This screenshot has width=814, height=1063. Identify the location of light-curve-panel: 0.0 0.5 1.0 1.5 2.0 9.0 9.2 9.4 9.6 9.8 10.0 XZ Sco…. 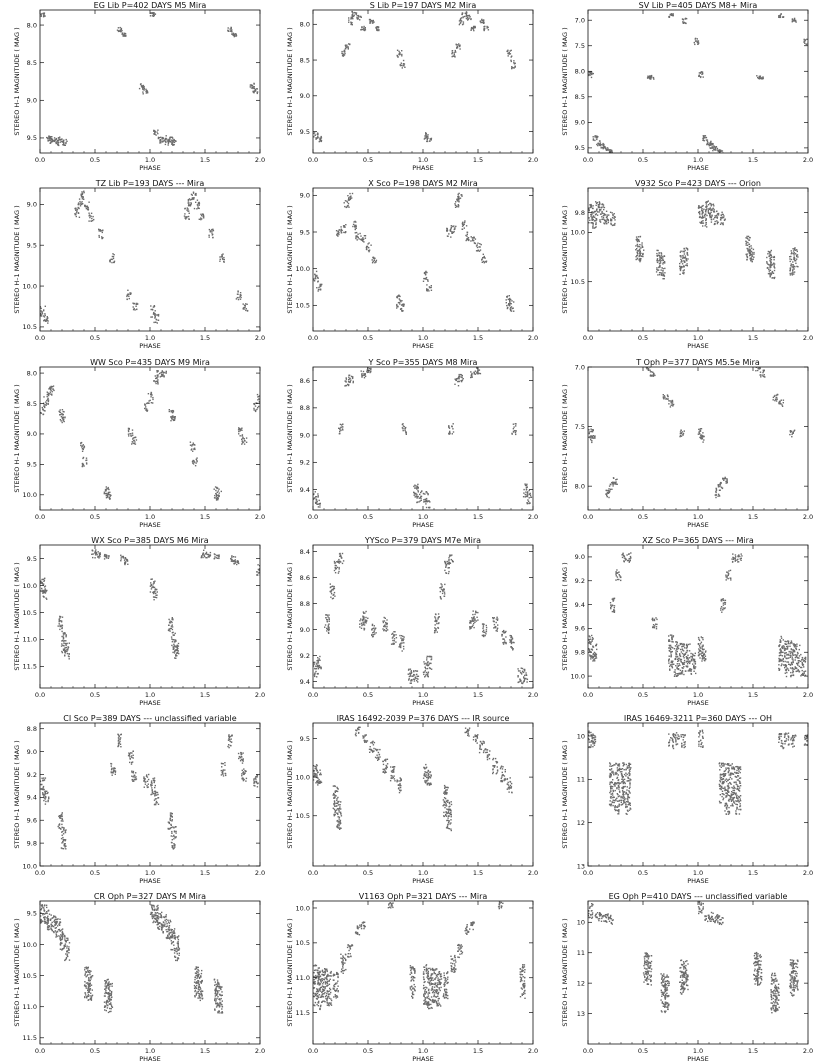
(687, 621).